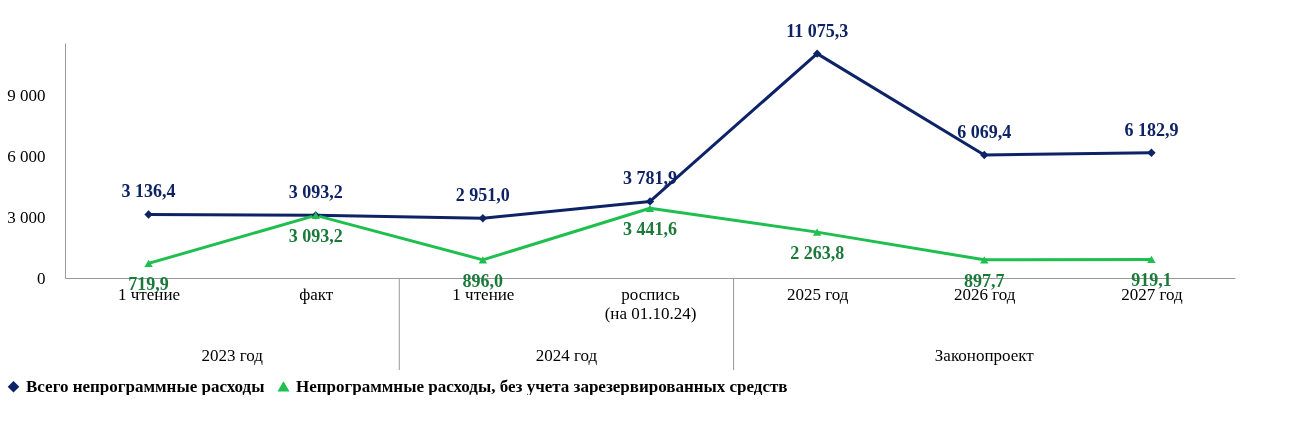 The height and width of the screenshot is (421, 1299). What do you see at coordinates (817, 30) in the screenshot?
I see `data-label: 11 075,3` at bounding box center [817, 30].